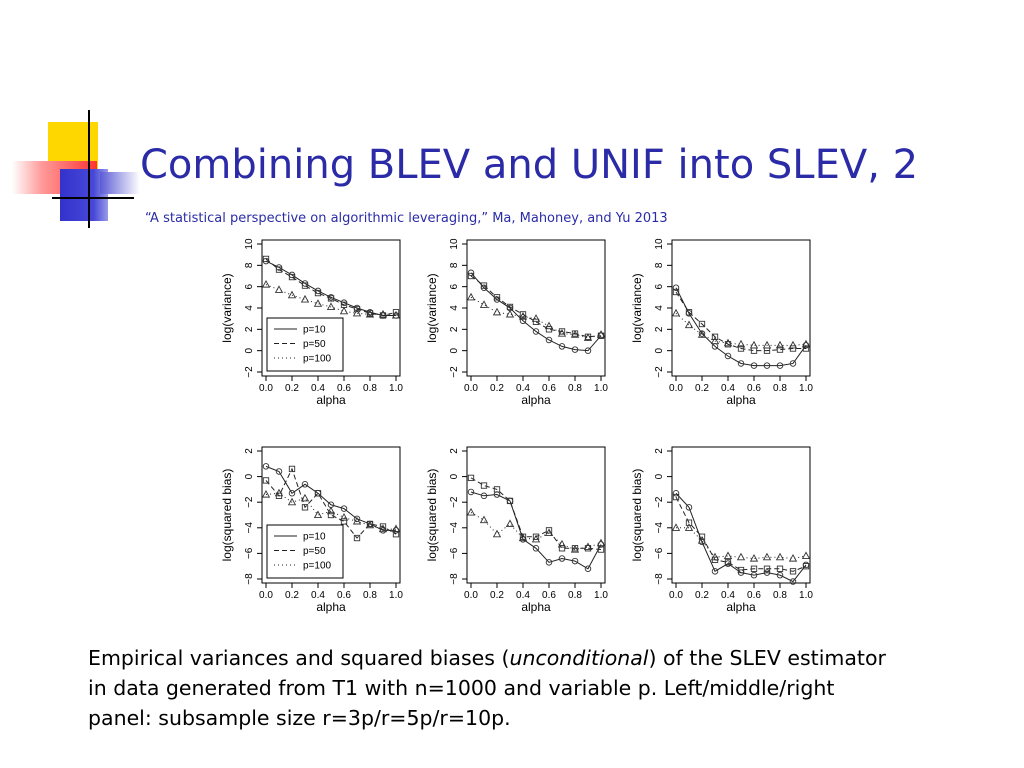 Image resolution: width=1024 pixels, height=768 pixels. What do you see at coordinates (299, 658) in the screenshot?
I see `caption-line-1-pre: Empirical variances and squared biases (` at bounding box center [299, 658].